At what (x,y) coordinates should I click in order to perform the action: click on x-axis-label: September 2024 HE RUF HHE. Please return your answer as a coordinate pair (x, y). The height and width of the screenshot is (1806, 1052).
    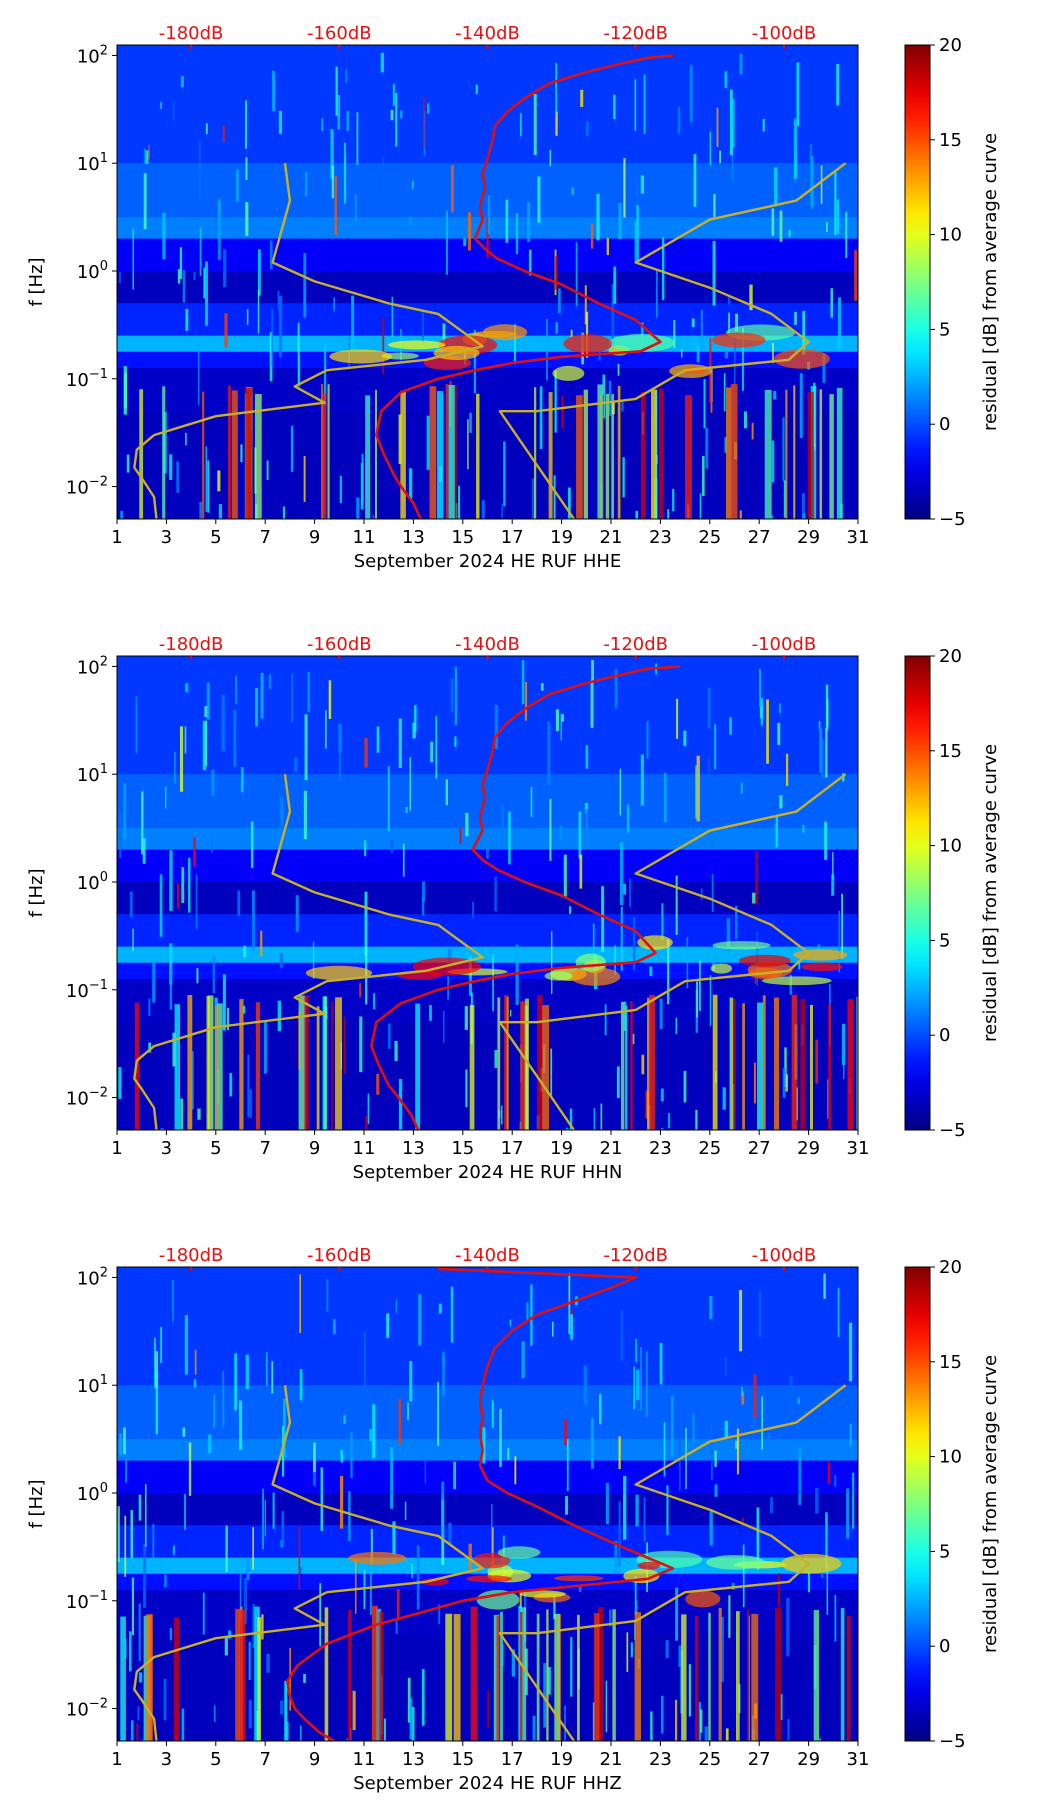
    Looking at the image, I should click on (488, 561).